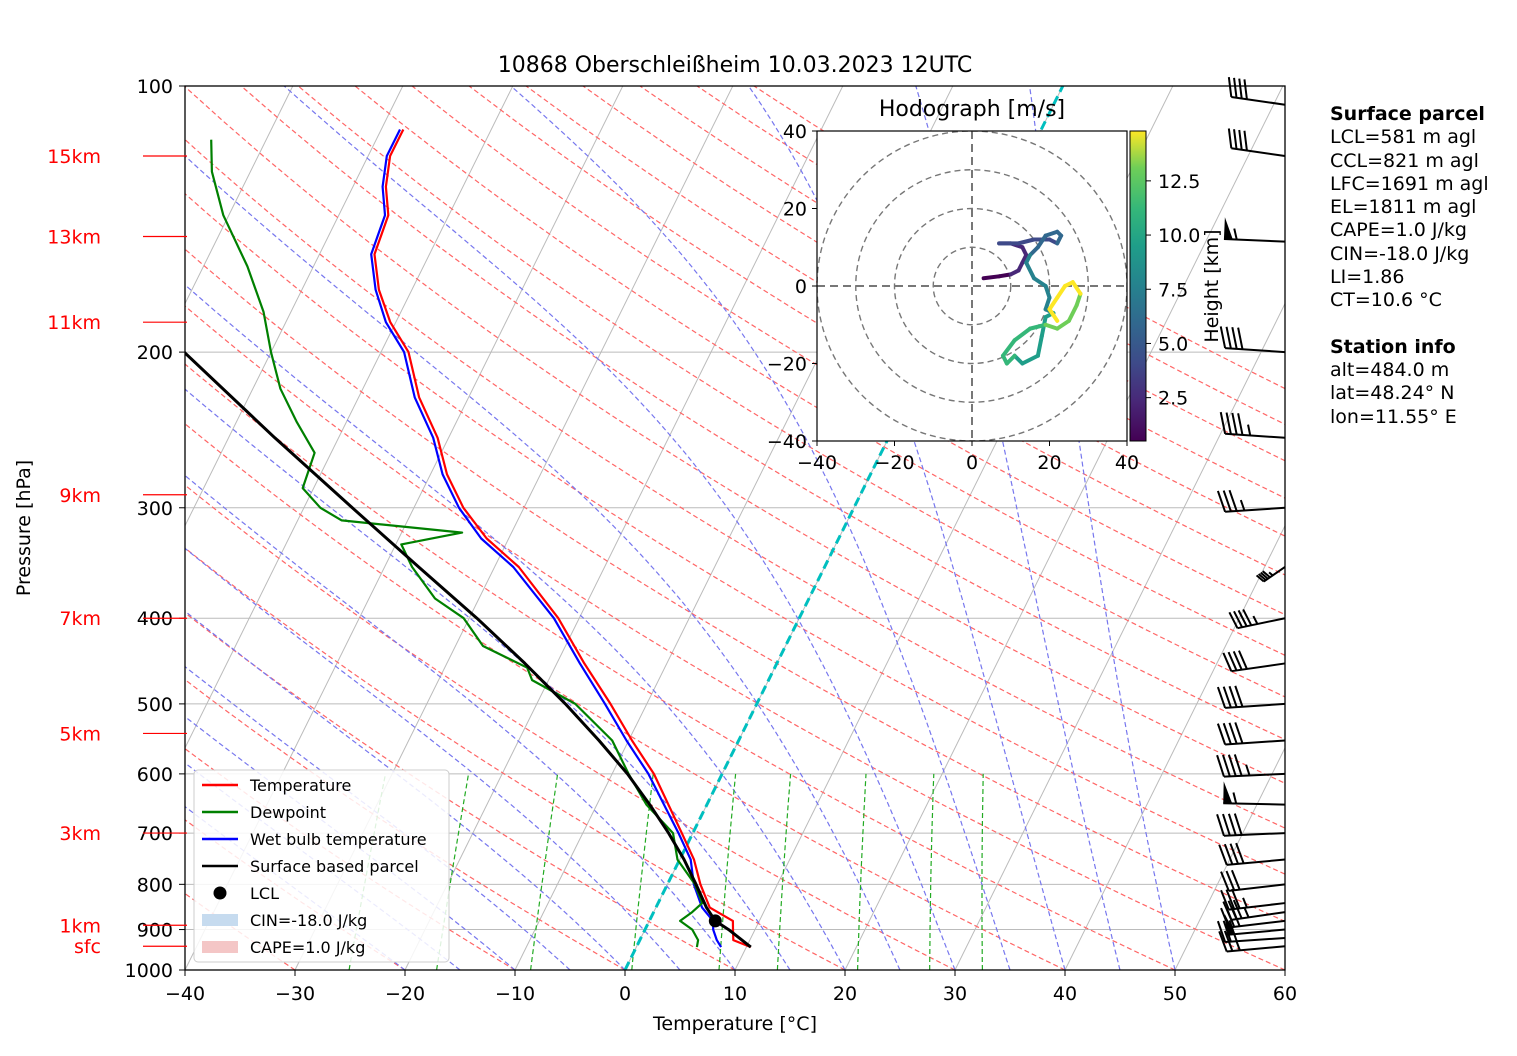 The height and width of the screenshot is (1056, 1517). Describe the element at coordinates (515, 994) in the screenshot. I see `x-tick-label: −10` at that location.